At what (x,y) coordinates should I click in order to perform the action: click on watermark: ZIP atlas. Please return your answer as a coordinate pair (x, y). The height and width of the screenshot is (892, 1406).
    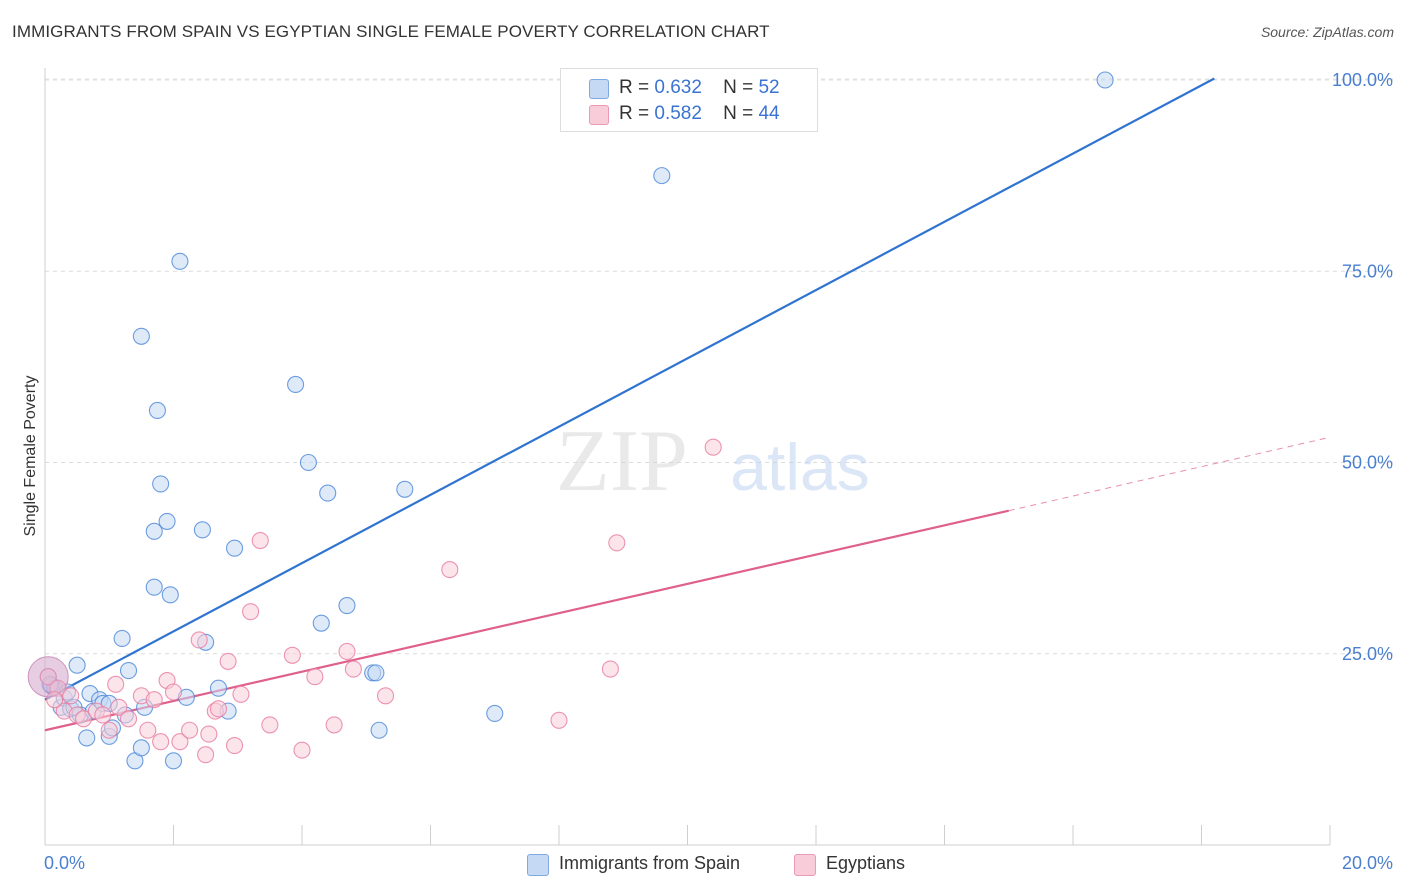
    Looking at the image, I should click on (713, 461).